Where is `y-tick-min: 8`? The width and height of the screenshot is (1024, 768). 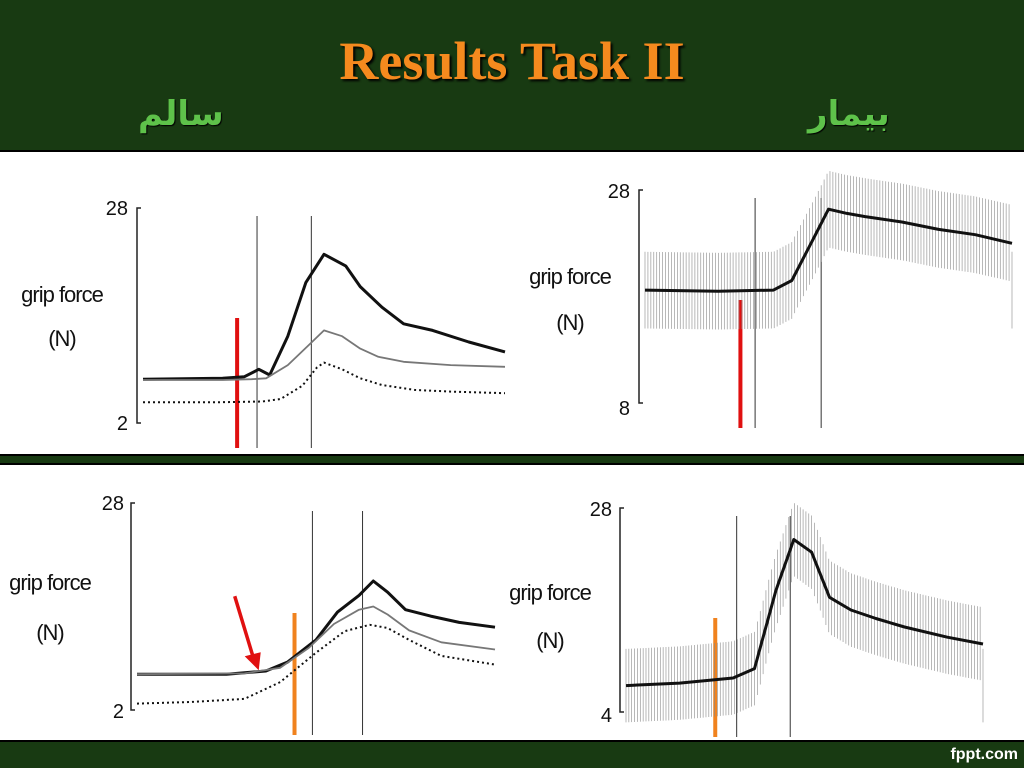 y-tick-min: 8 is located at coordinates (624, 409).